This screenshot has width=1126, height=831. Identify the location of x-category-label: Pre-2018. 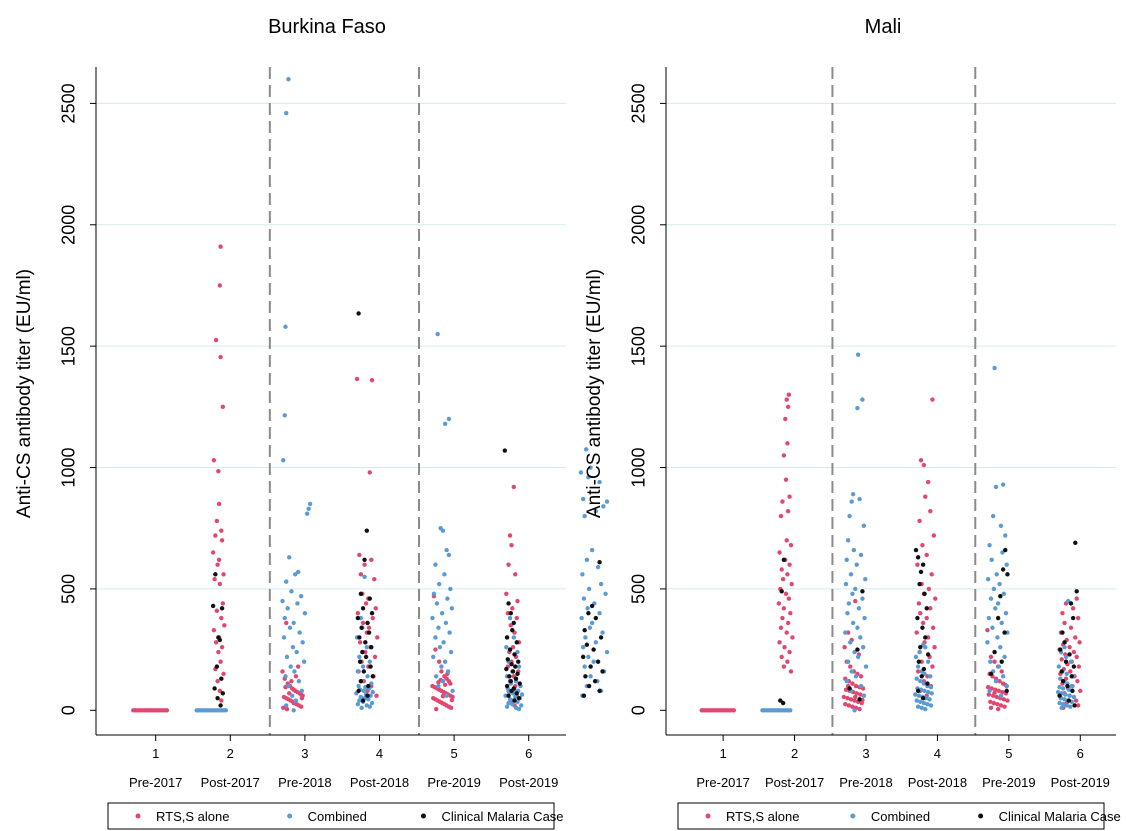
(304, 782).